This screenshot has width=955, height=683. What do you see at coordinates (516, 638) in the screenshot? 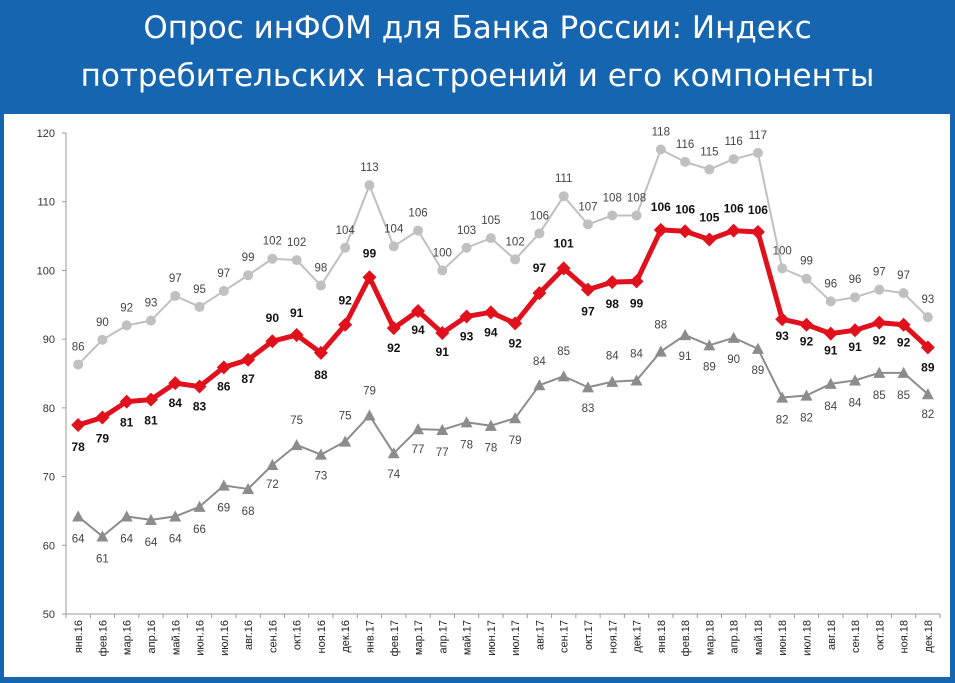
I see `x-tick-label: июл.17` at bounding box center [516, 638].